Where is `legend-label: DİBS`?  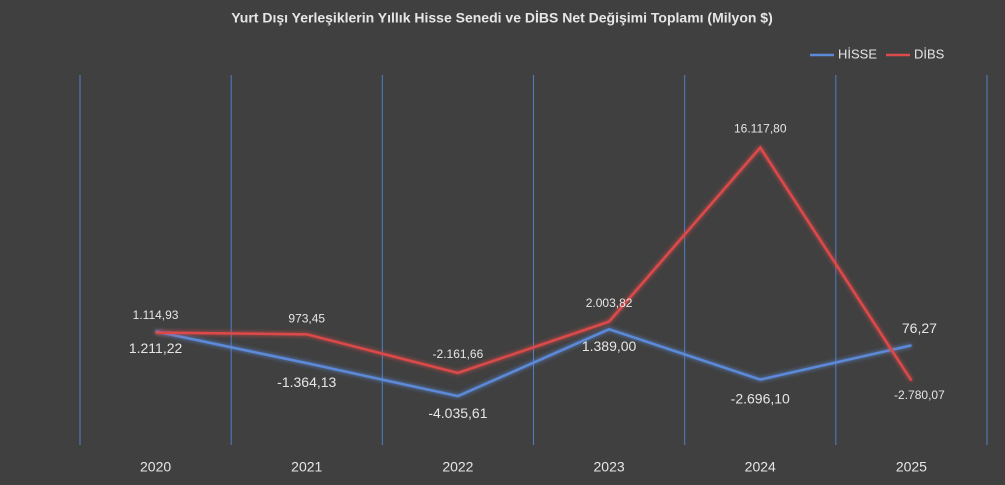 legend-label: DİBS is located at coordinates (929, 53).